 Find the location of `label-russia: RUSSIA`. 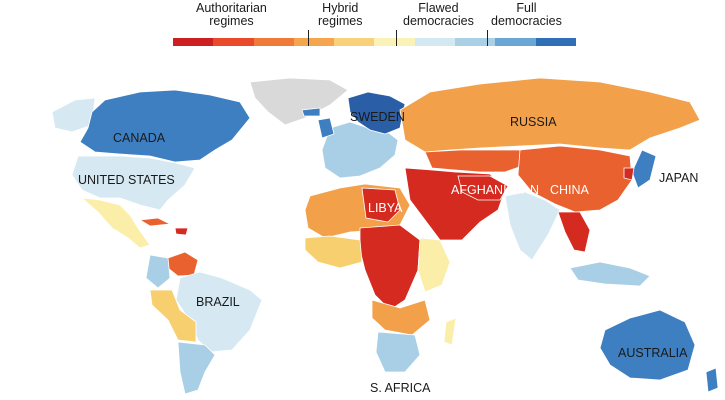

label-russia: RUSSIA is located at coordinates (533, 122).